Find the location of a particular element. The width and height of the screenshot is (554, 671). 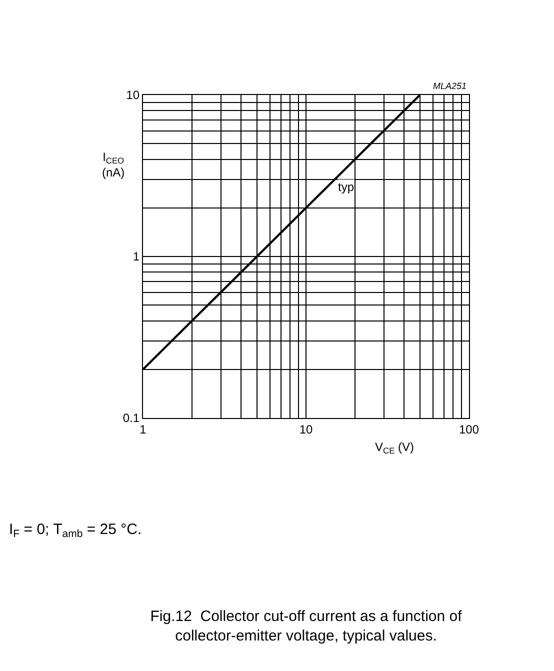

y-axis-title: I$_{CEO}$ (nA) is located at coordinates (113, 165).